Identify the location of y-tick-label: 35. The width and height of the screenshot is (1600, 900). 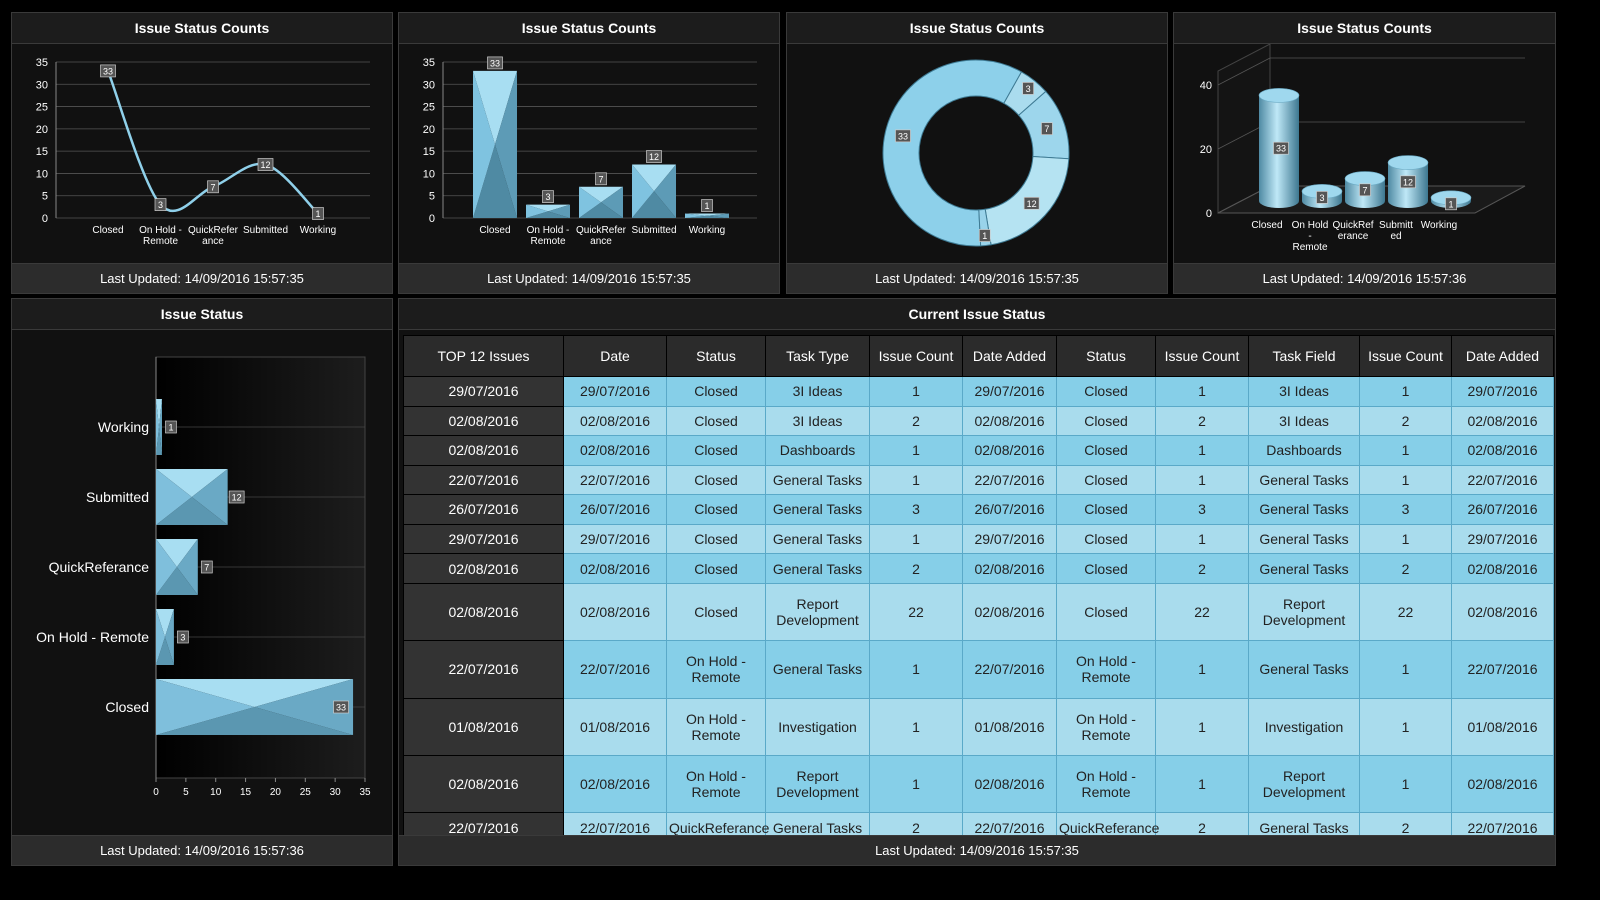
(42, 63).